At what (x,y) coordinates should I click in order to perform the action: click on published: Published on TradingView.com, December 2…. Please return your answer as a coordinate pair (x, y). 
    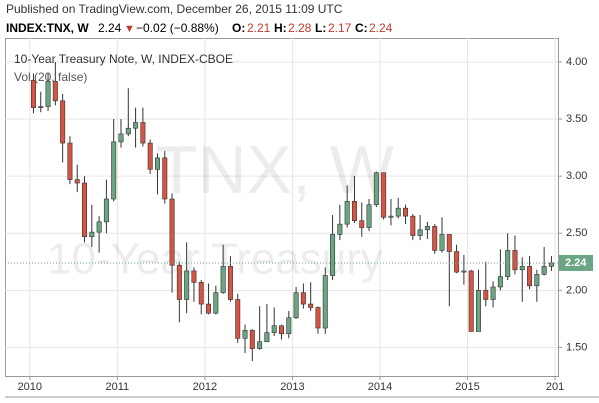
    Looking at the image, I should click on (174, 9).